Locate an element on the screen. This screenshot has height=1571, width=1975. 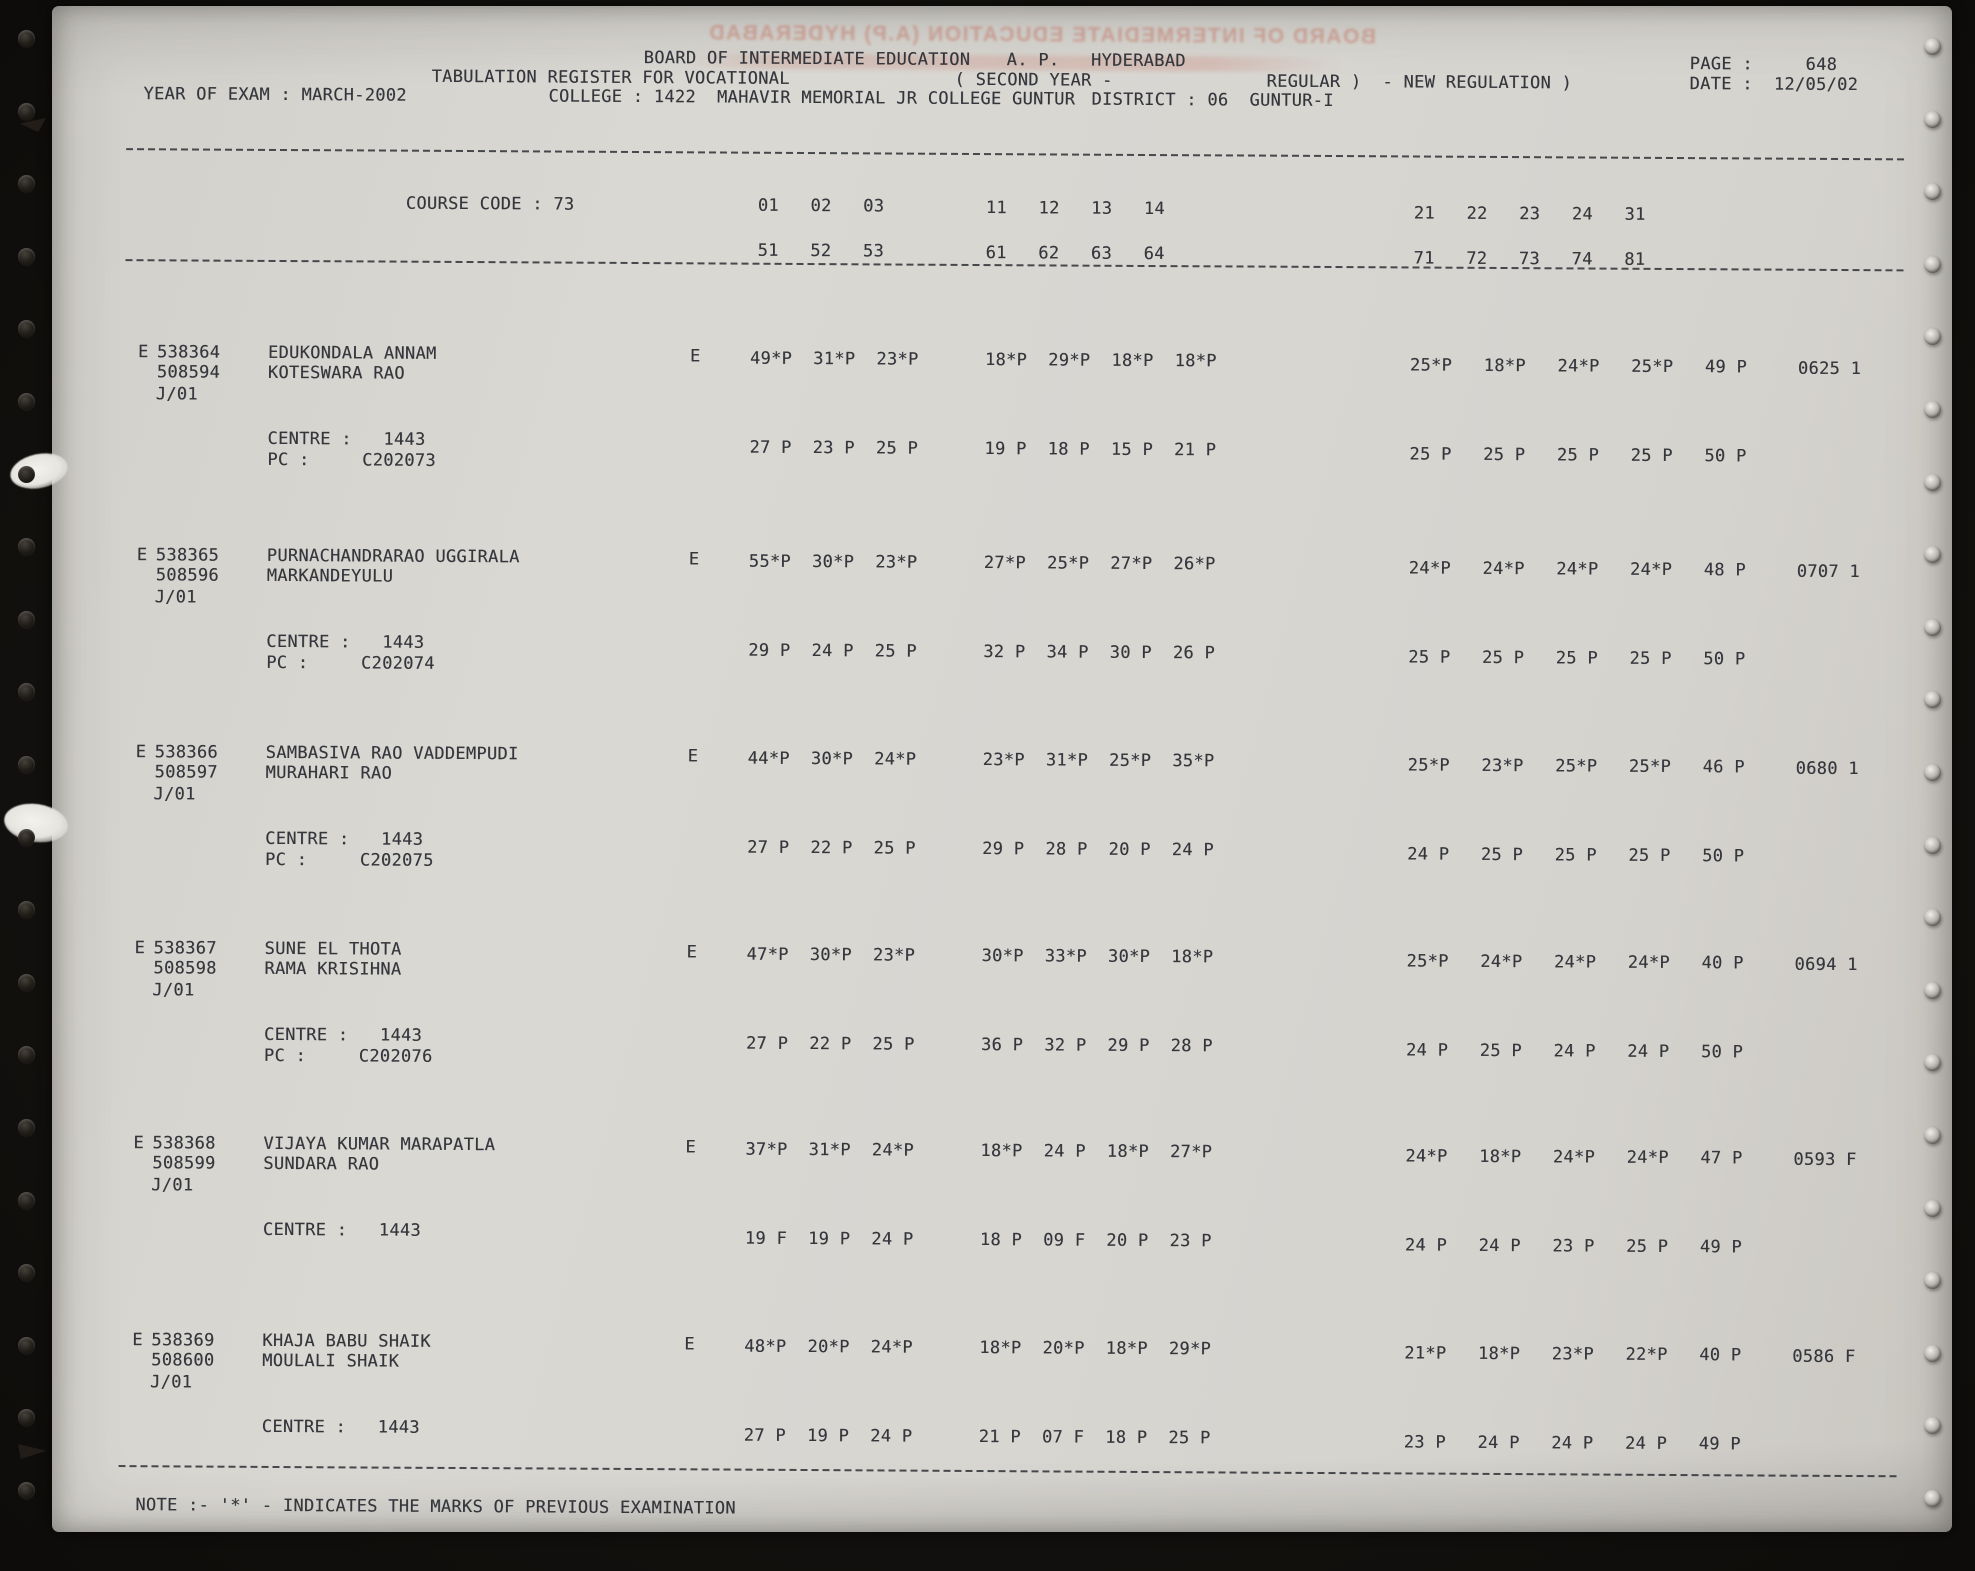
marks-row1-group1: 49*P 31*P 23*P is located at coordinates (834, 359).